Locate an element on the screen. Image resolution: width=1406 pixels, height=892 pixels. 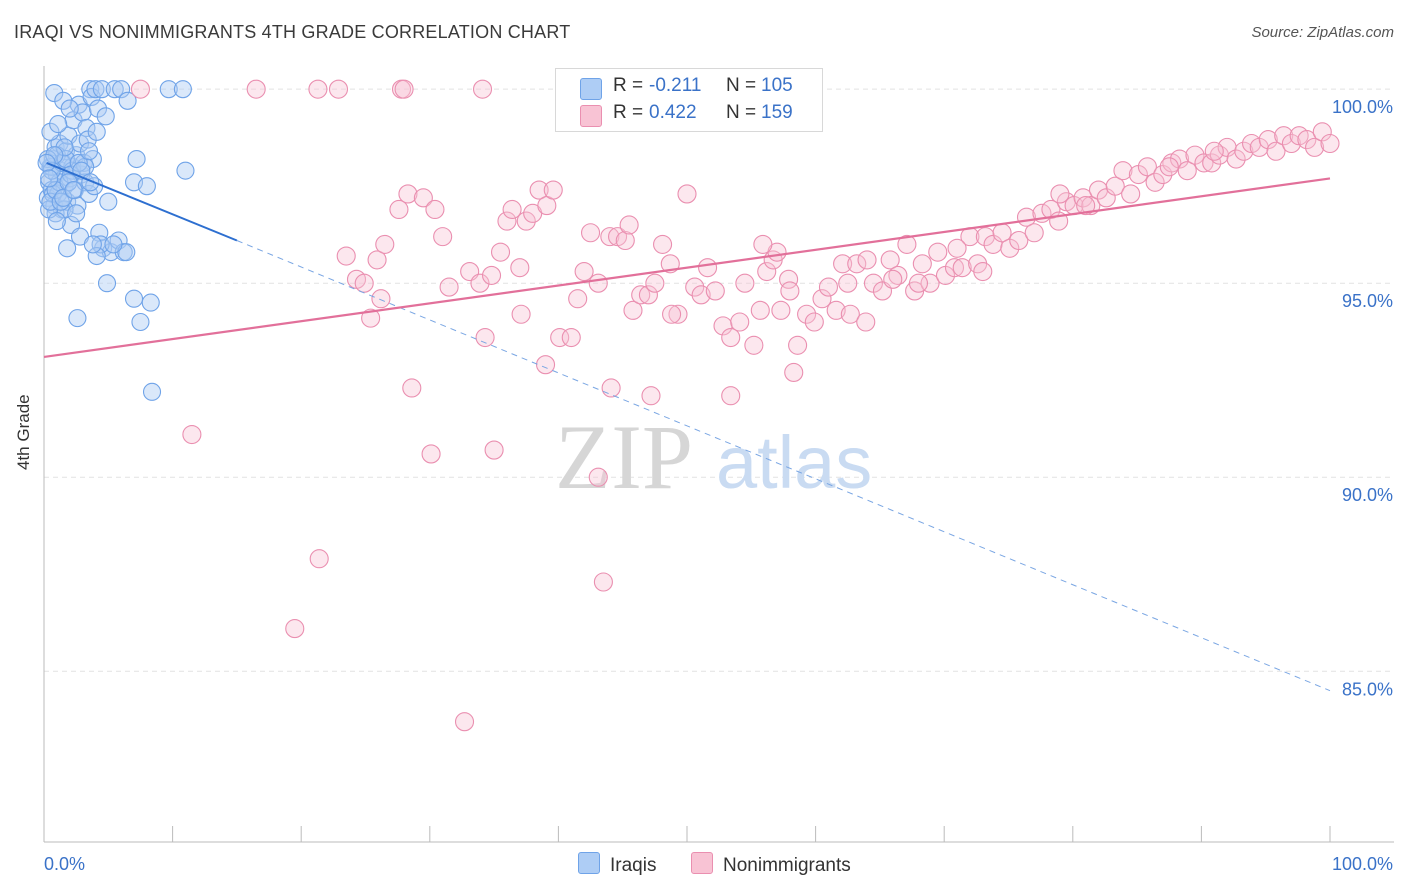
correlation-legend: R = -0.211 N = 105 R = 0.422 N = 159 is located at coordinates (689, 100).